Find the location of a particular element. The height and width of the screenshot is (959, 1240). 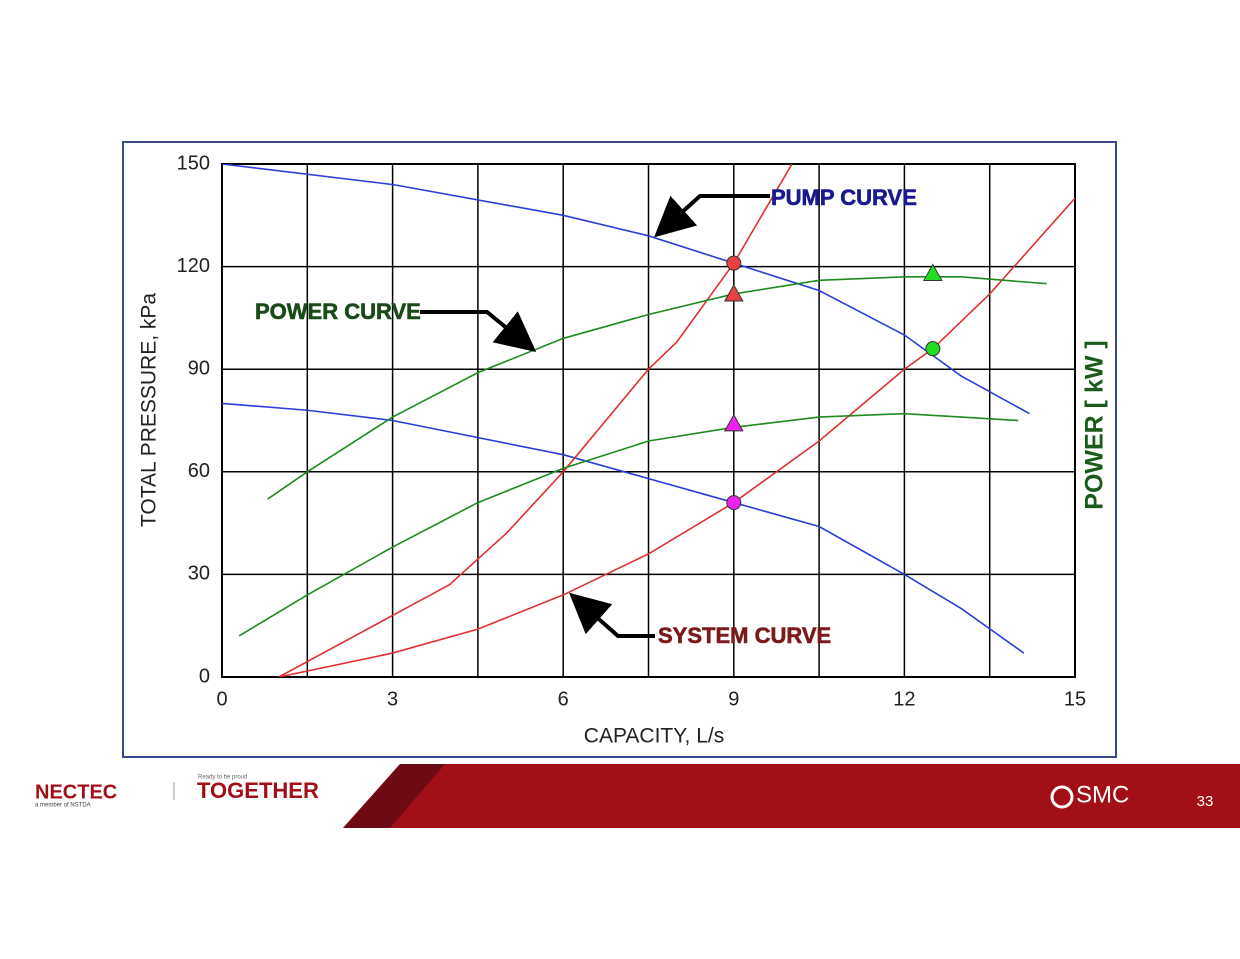

x-tick-label: 15 is located at coordinates (1075, 699).